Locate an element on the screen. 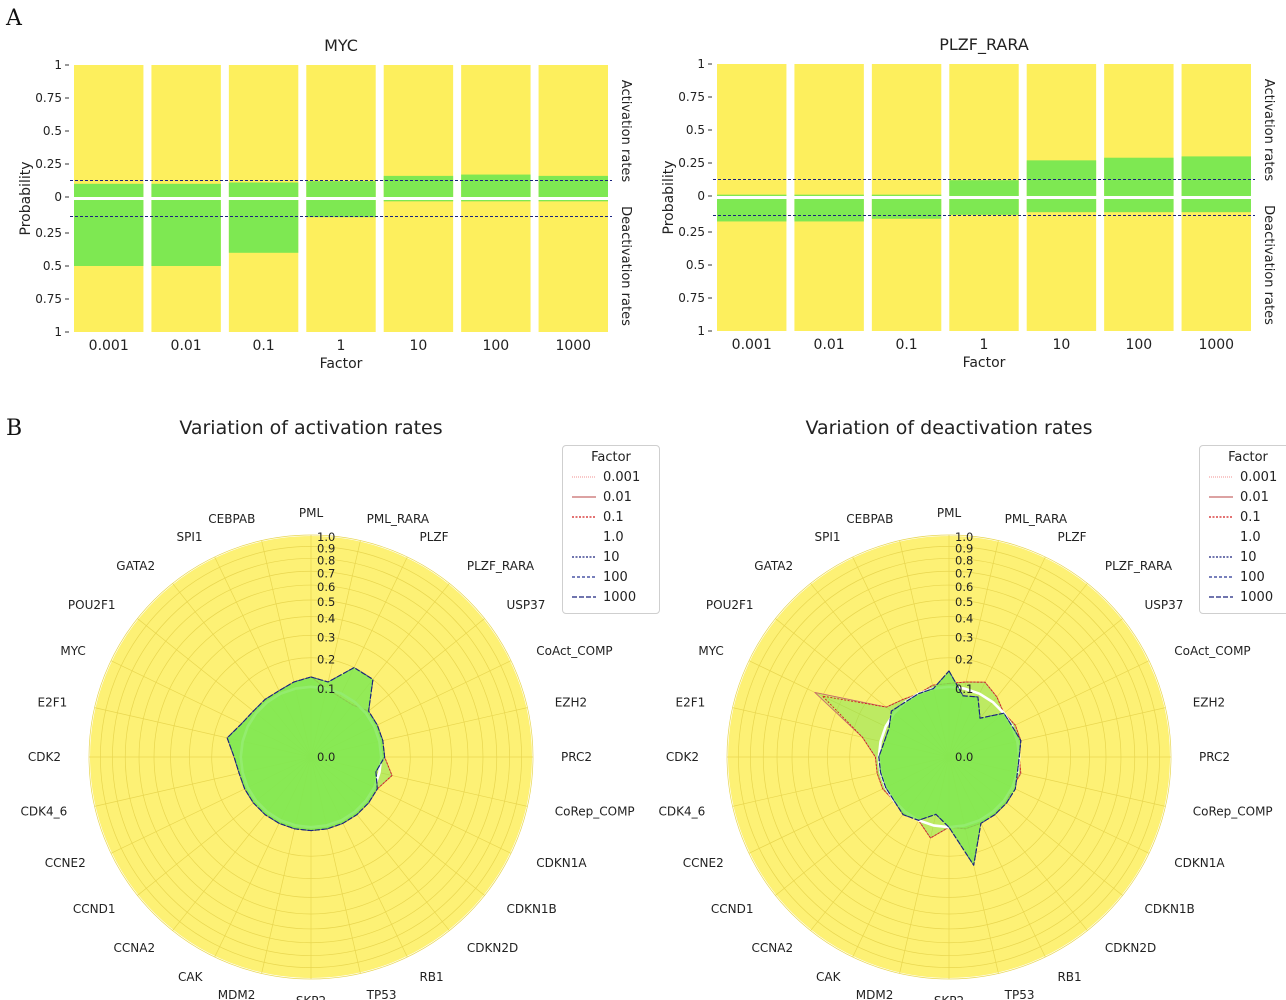  legend-entry: 1.0 is located at coordinates (611, 537).